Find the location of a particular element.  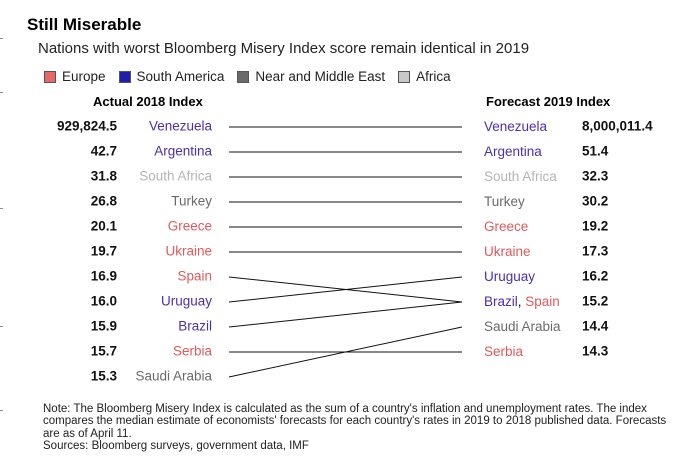

right-value-row-9: 14.3 is located at coordinates (595, 351).